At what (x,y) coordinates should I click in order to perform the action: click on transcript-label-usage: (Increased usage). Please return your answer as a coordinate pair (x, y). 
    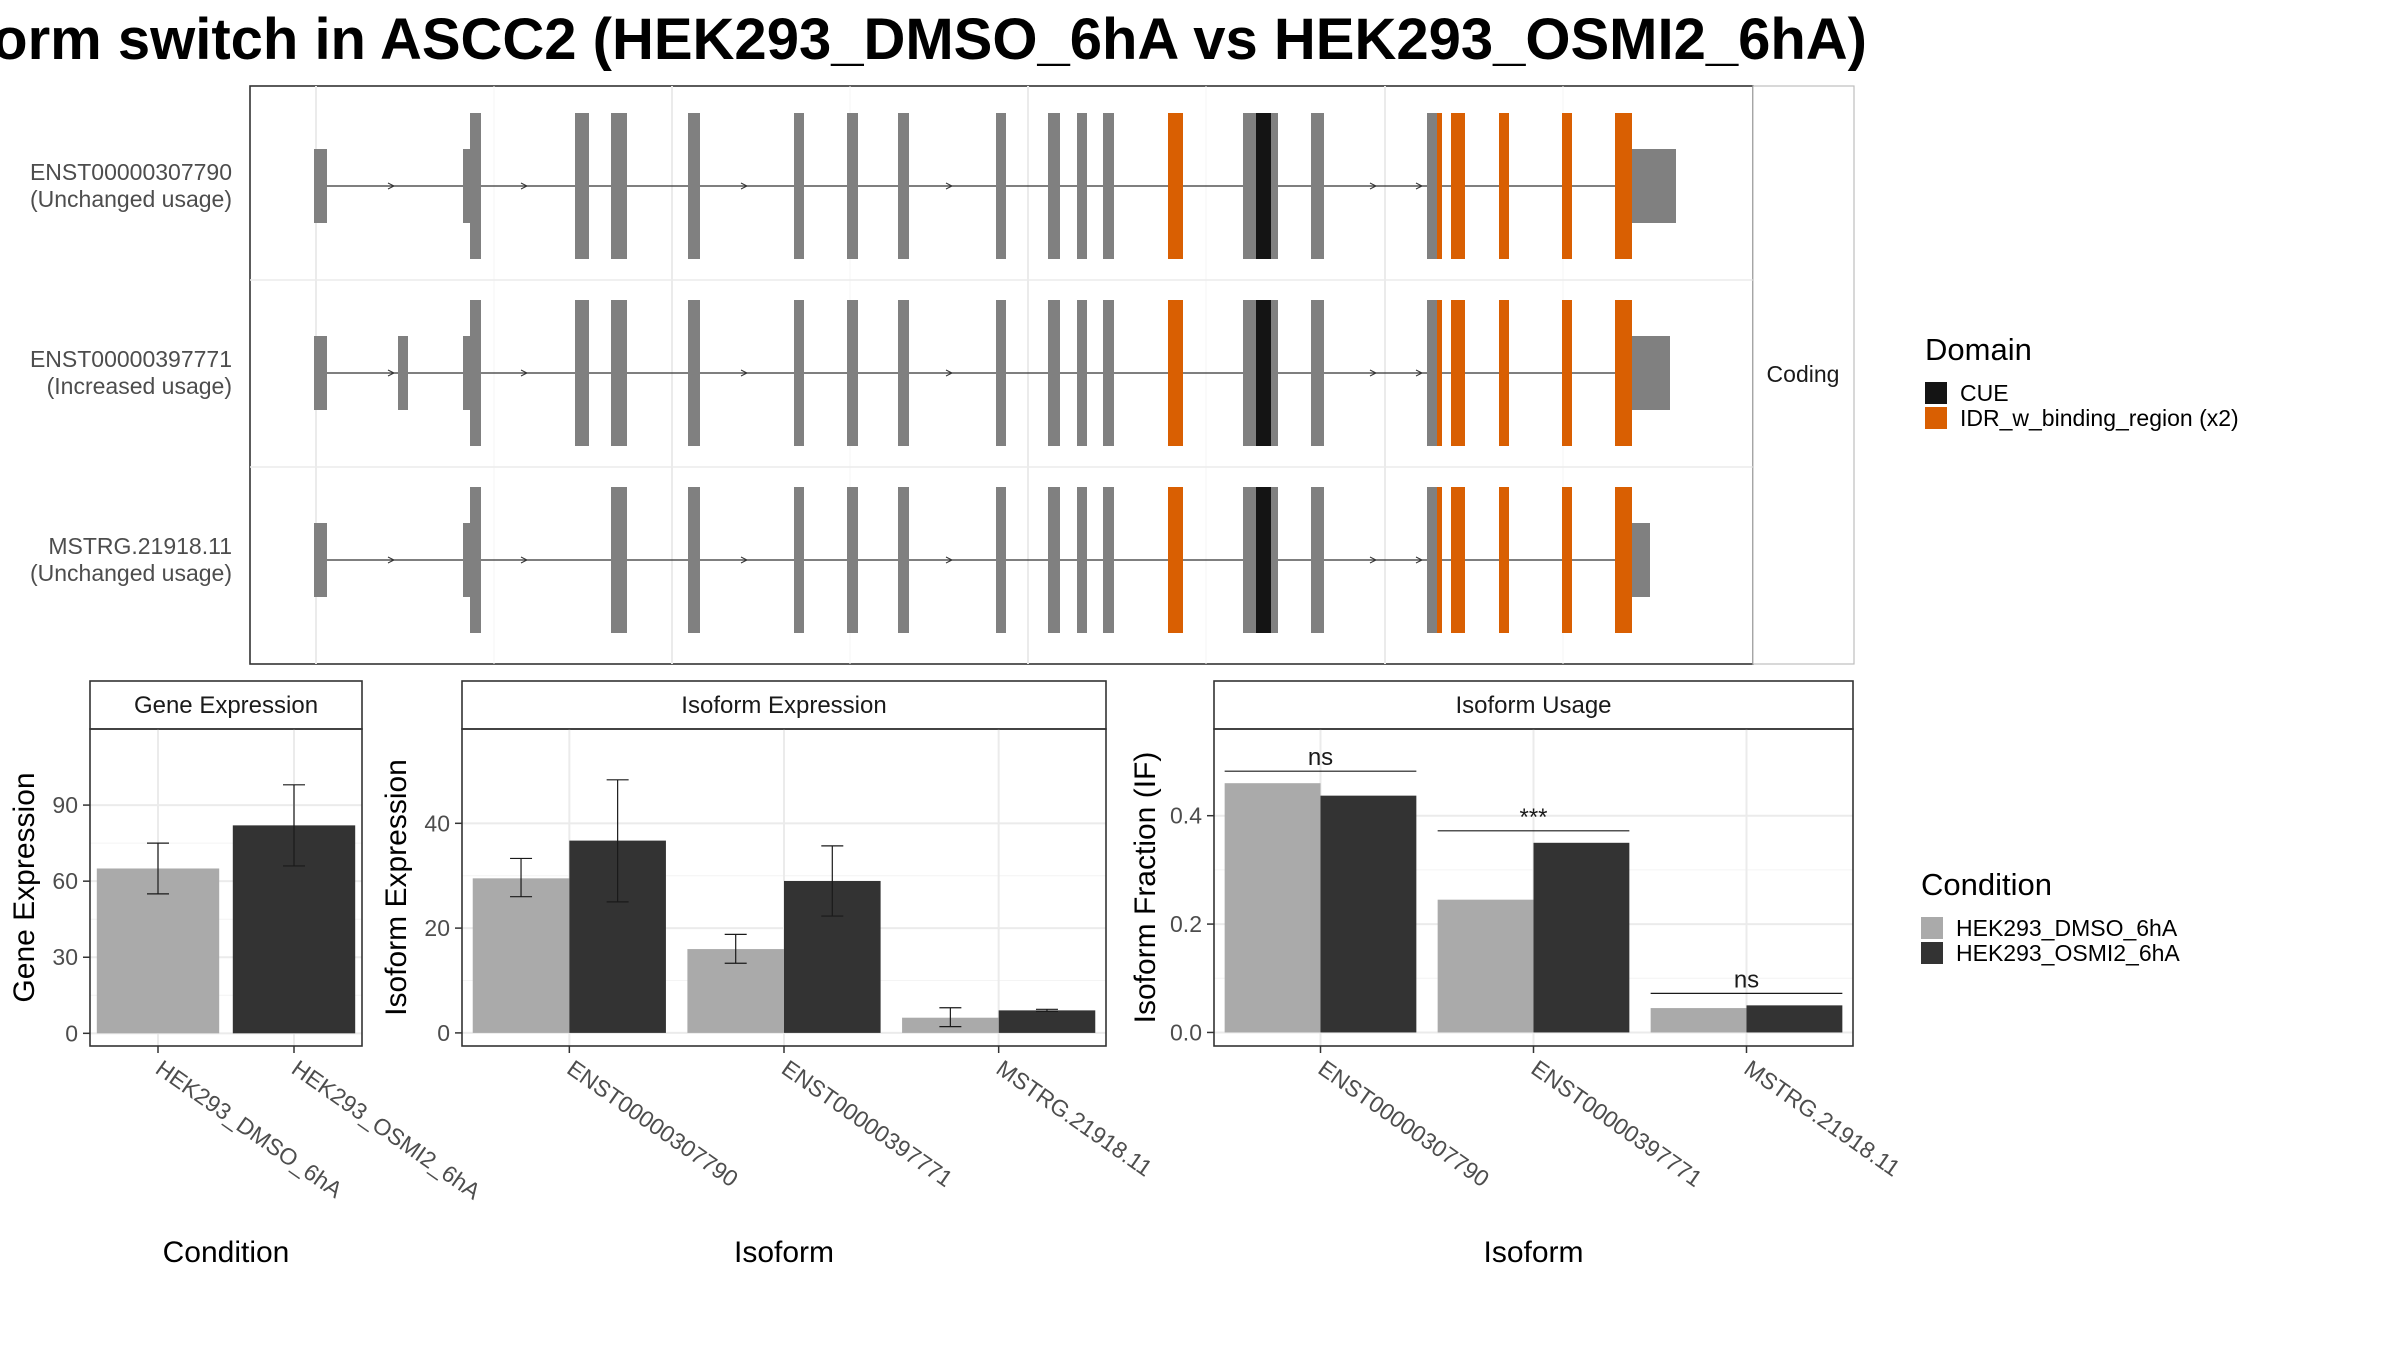
    Looking at the image, I should click on (139, 386).